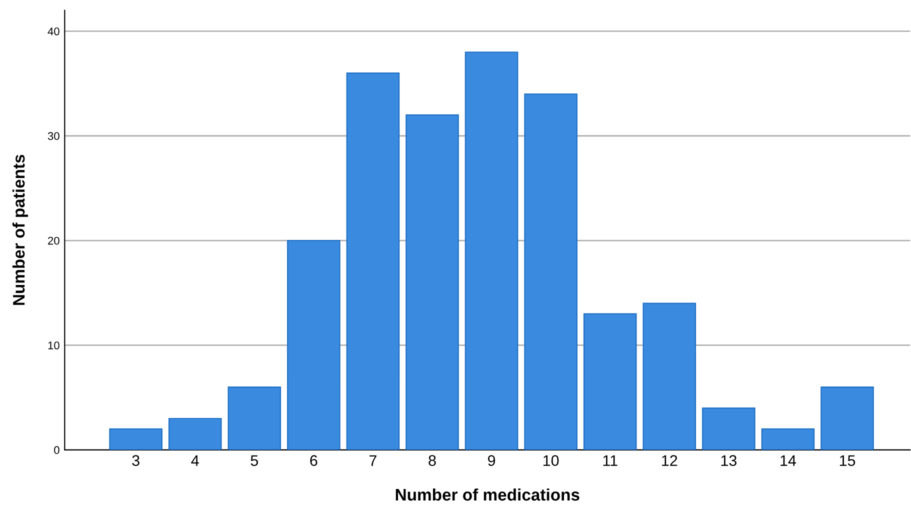  What do you see at coordinates (20, 229) in the screenshot?
I see `y-axis-title: Number of patients` at bounding box center [20, 229].